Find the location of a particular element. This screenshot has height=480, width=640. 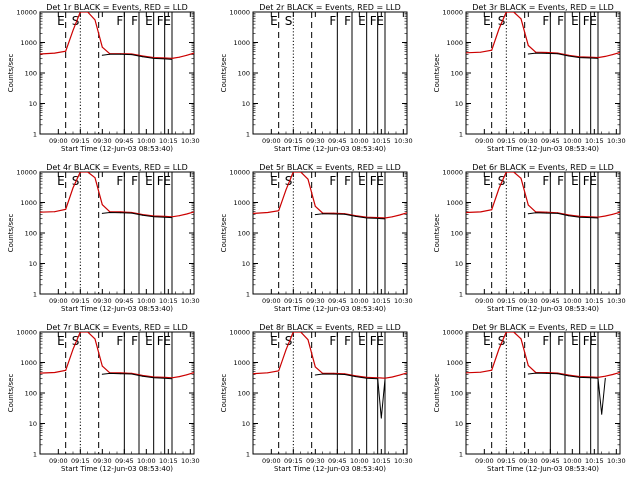

series-line-events is located at coordinates (137, 376).